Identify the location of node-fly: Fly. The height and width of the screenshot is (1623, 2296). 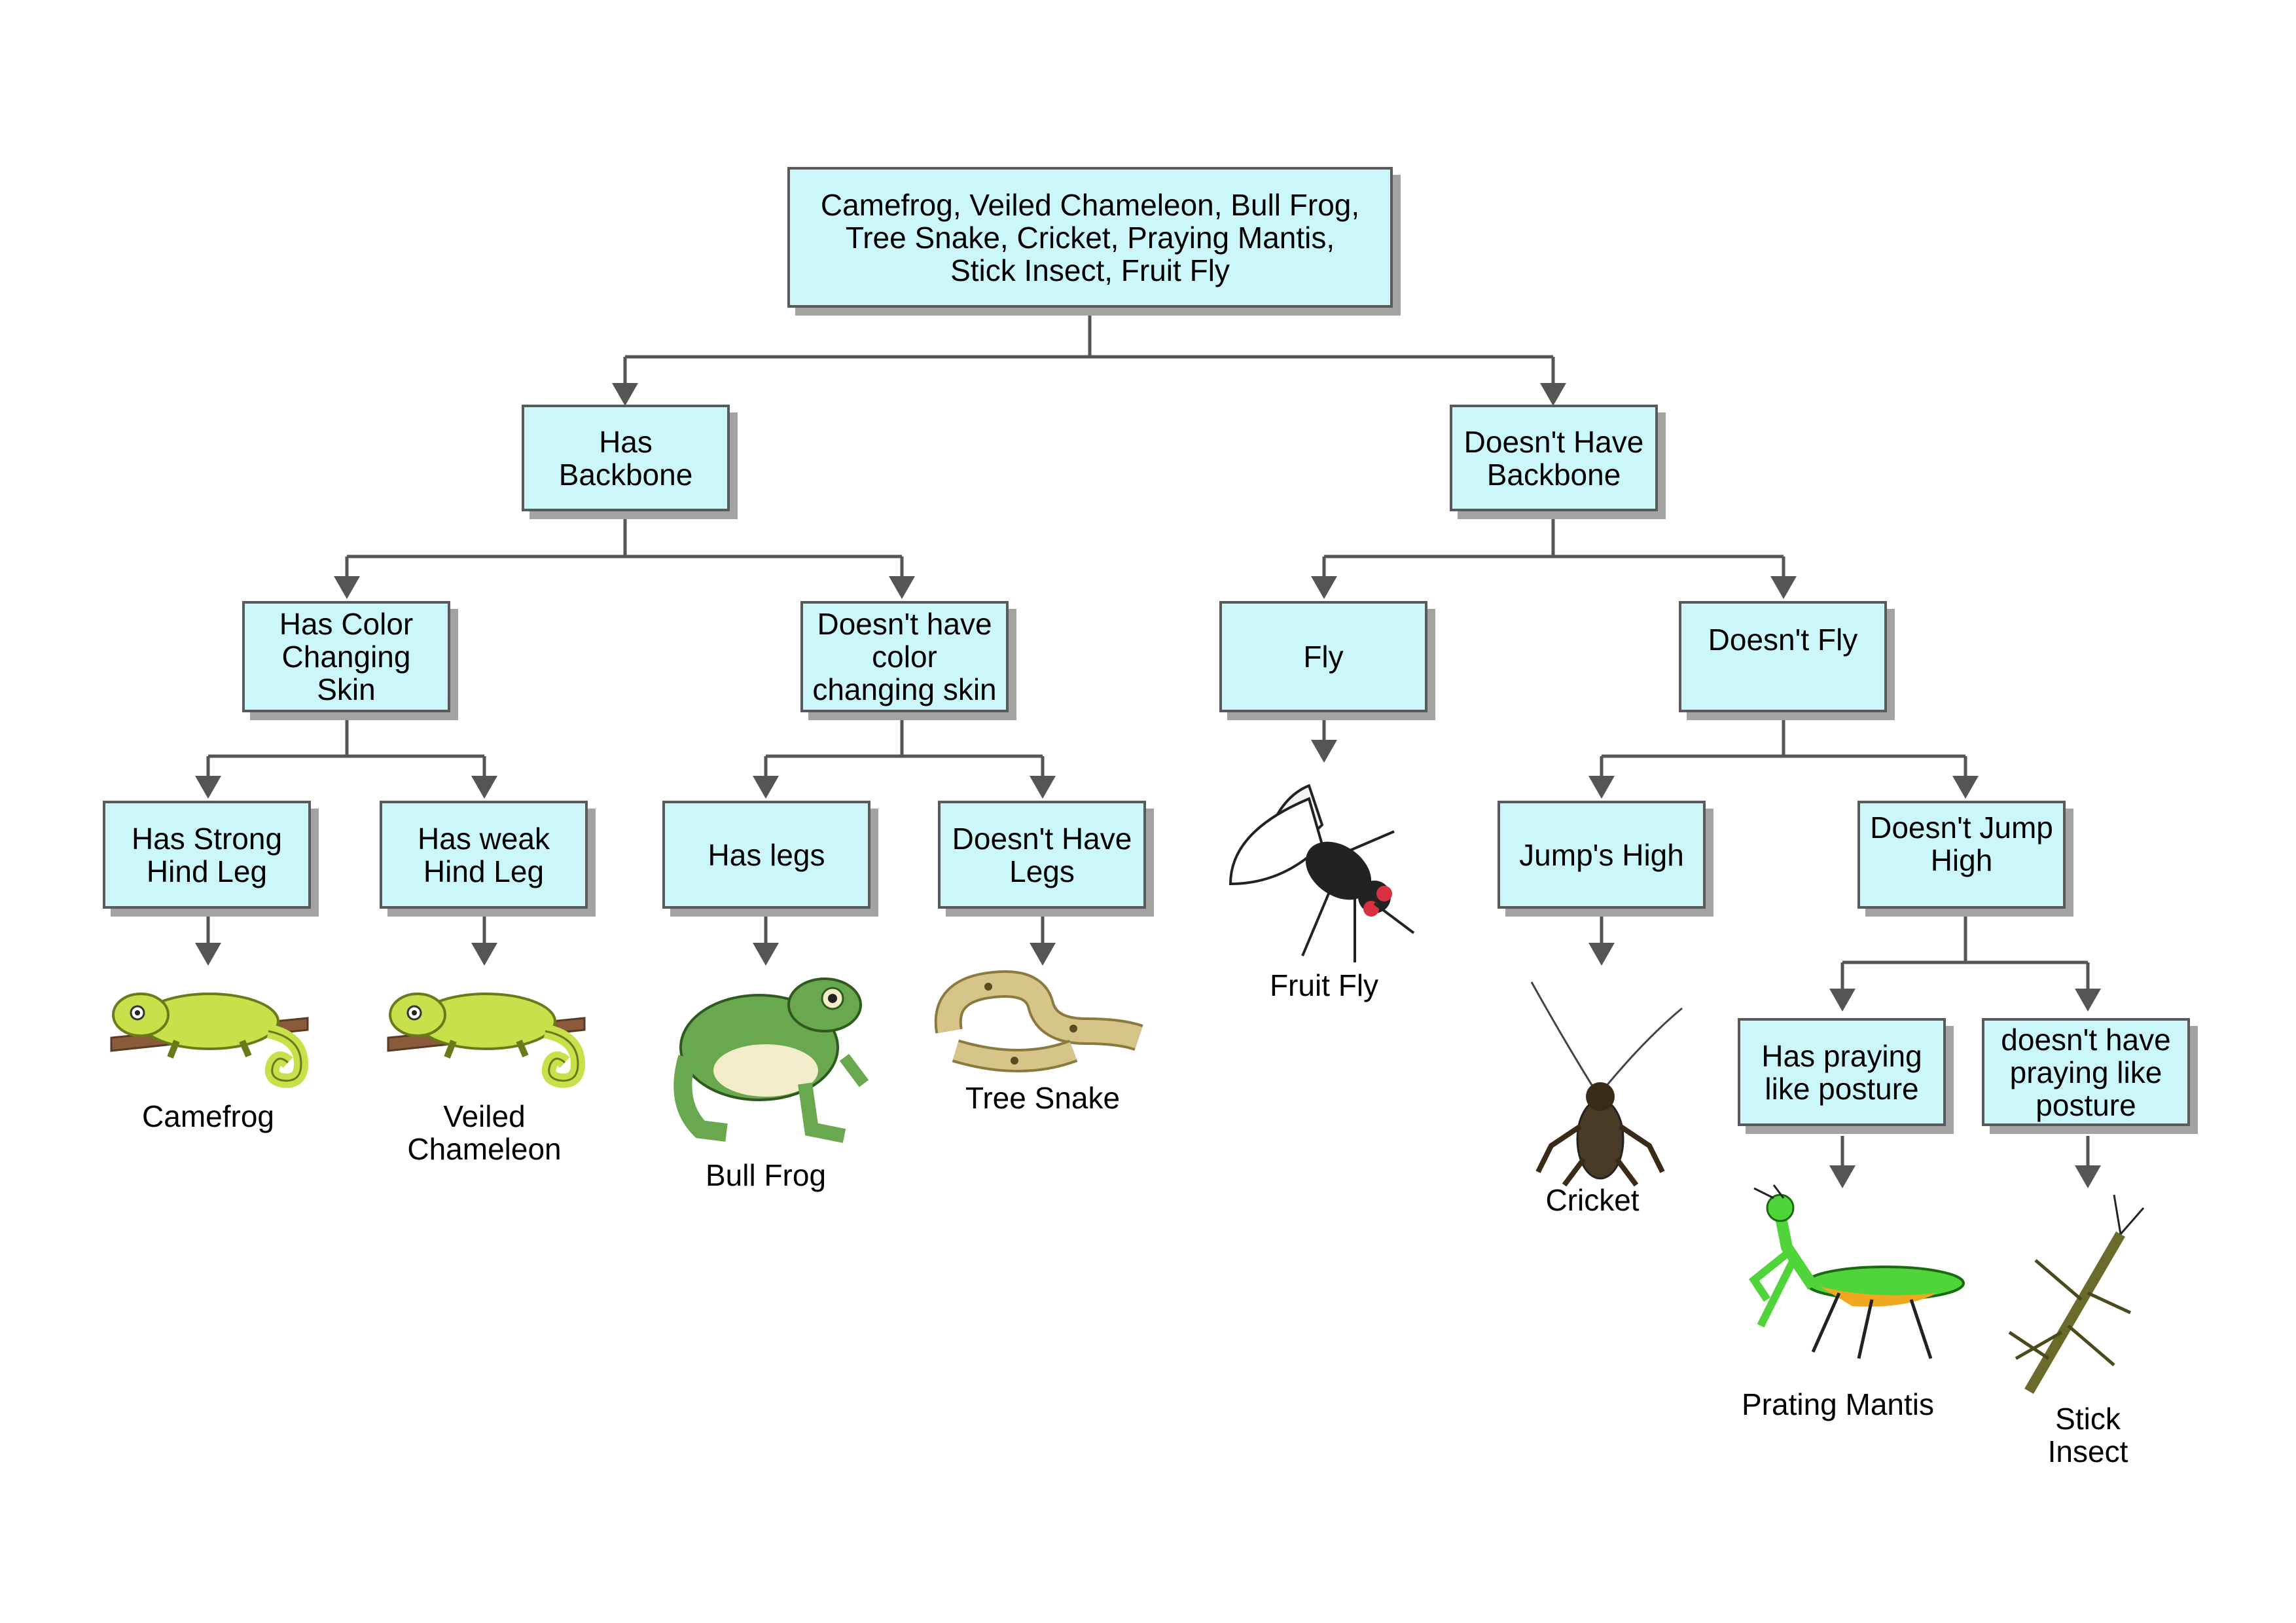
(1323, 656).